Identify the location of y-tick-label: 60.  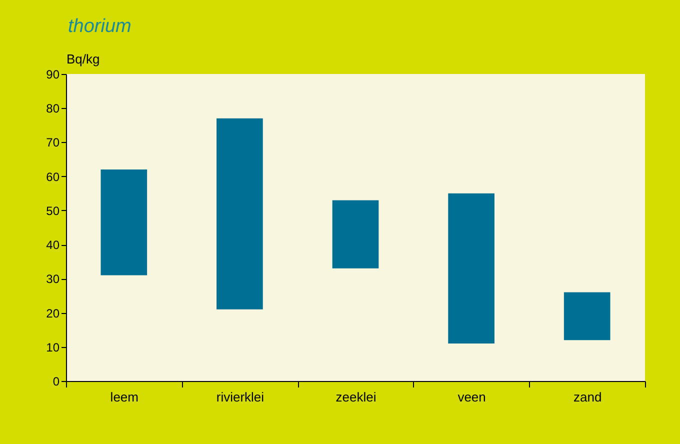
(53, 177).